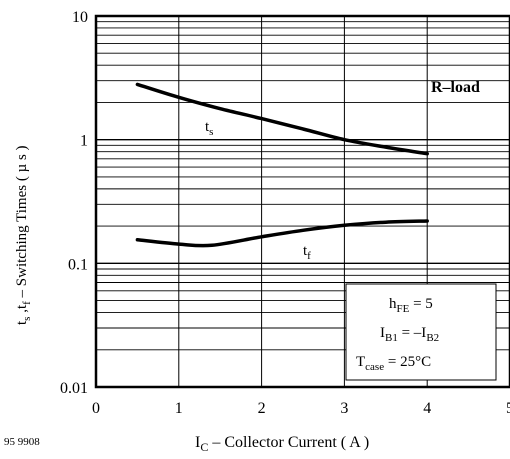 This screenshot has height=459, width=510. What do you see at coordinates (282, 119) in the screenshot?
I see `series-ts-line` at bounding box center [282, 119].